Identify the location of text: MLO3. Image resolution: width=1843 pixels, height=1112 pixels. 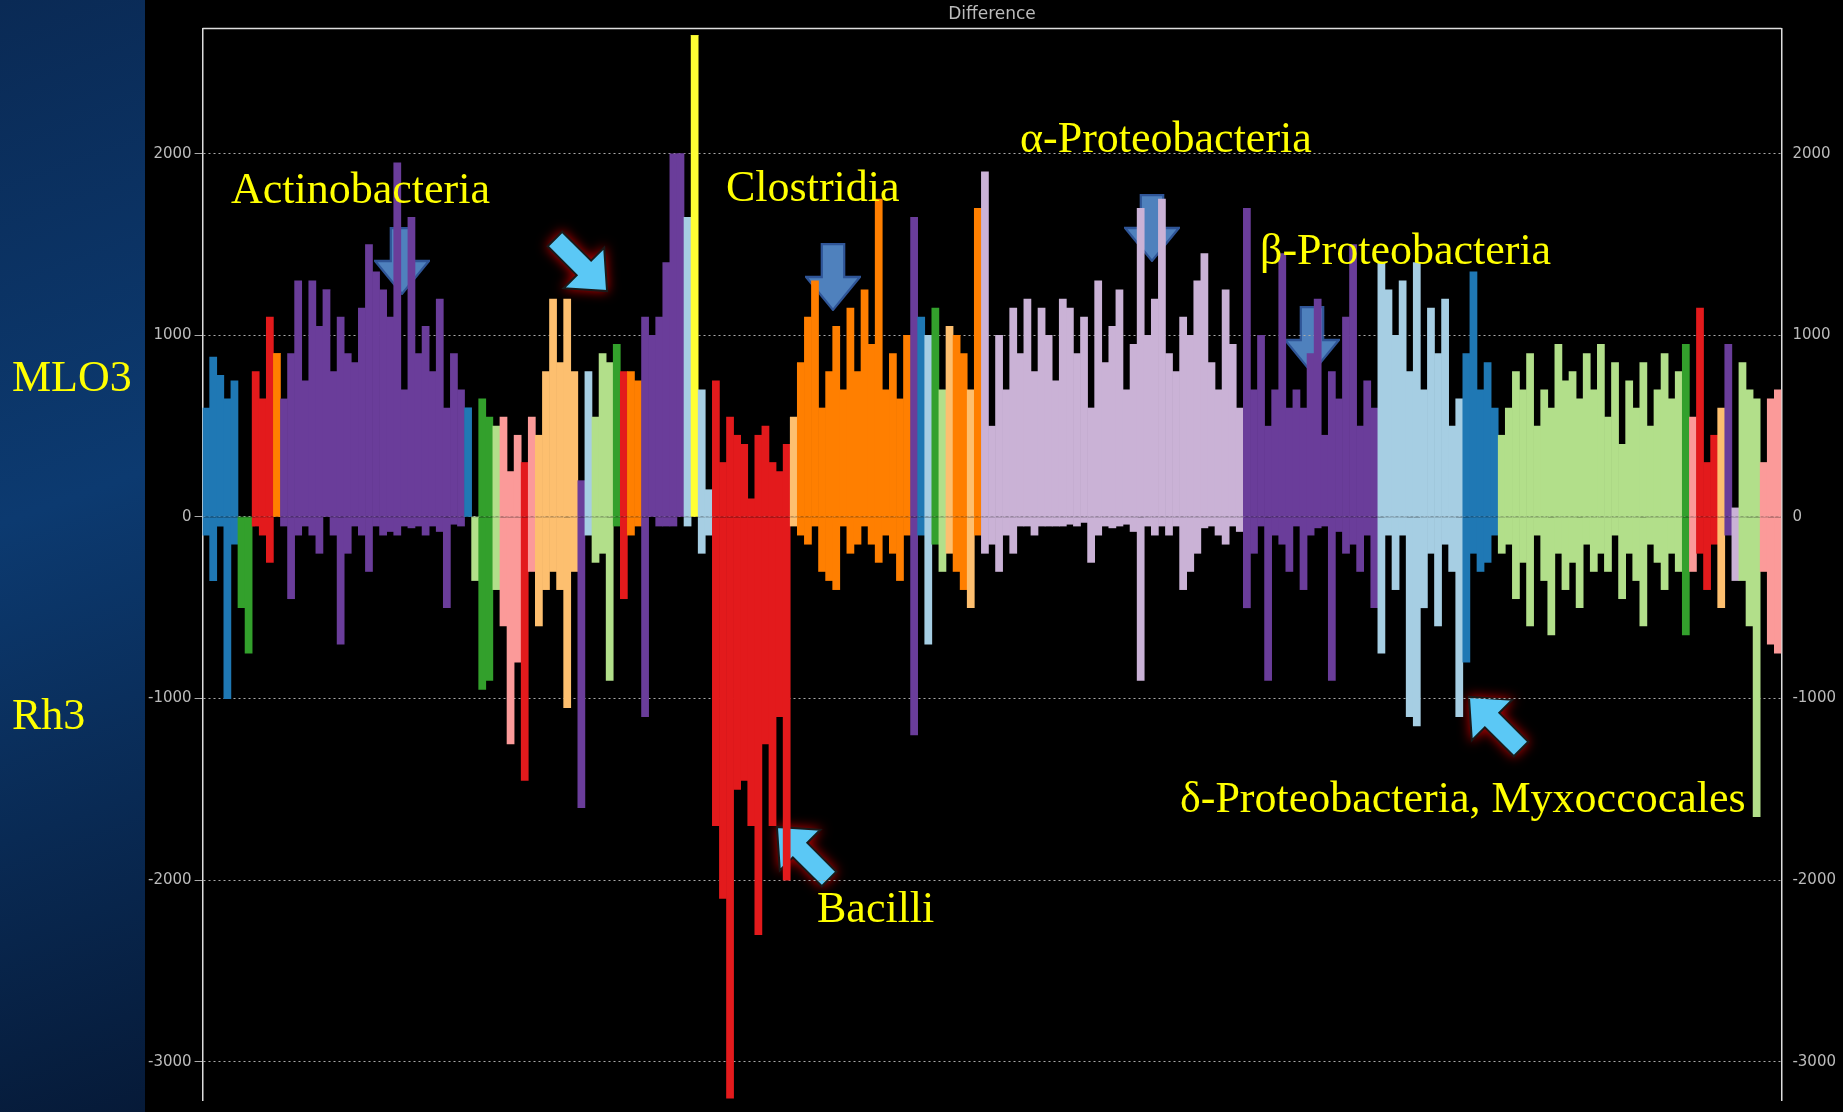
(72, 377).